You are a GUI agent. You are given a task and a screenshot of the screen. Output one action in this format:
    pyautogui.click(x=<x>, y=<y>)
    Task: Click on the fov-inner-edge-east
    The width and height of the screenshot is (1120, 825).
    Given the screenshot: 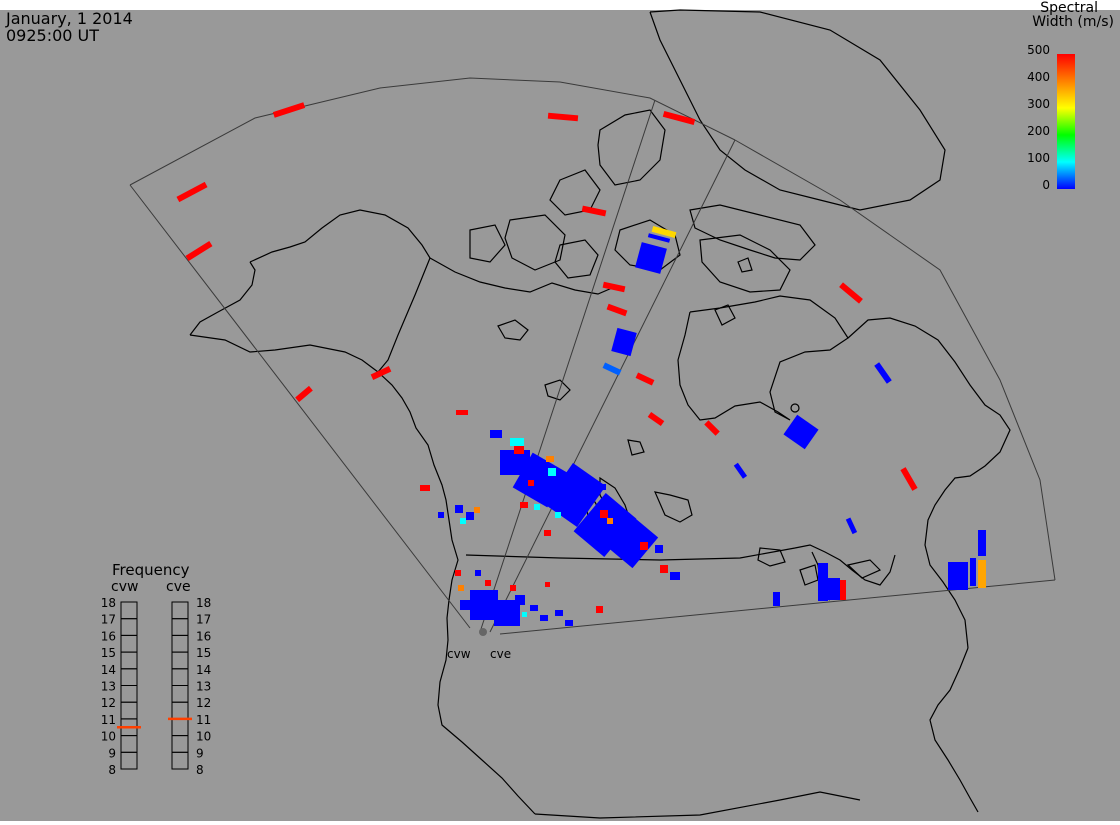 What is the action you would take?
    pyautogui.click(x=612, y=386)
    